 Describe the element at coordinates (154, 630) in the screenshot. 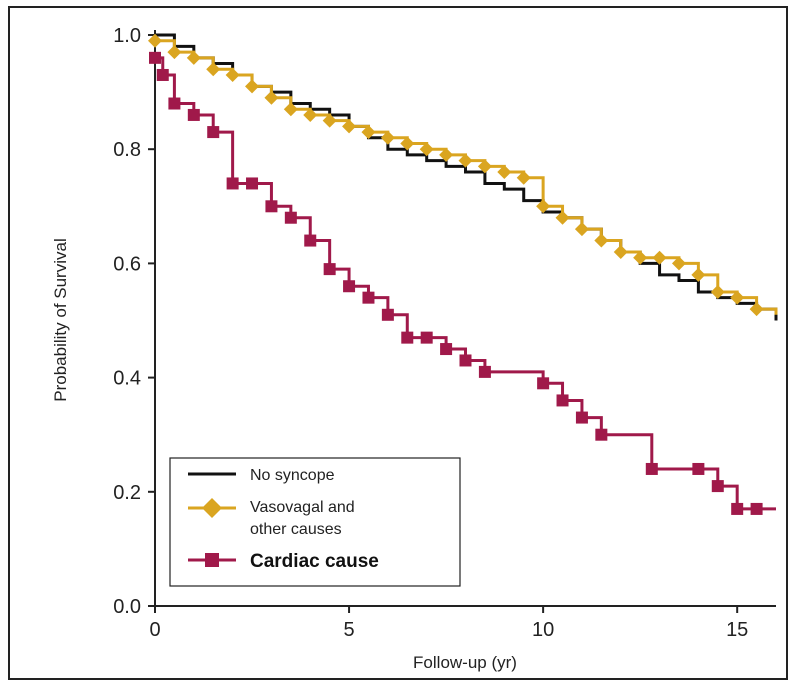

I see `x-tick-label: 0` at that location.